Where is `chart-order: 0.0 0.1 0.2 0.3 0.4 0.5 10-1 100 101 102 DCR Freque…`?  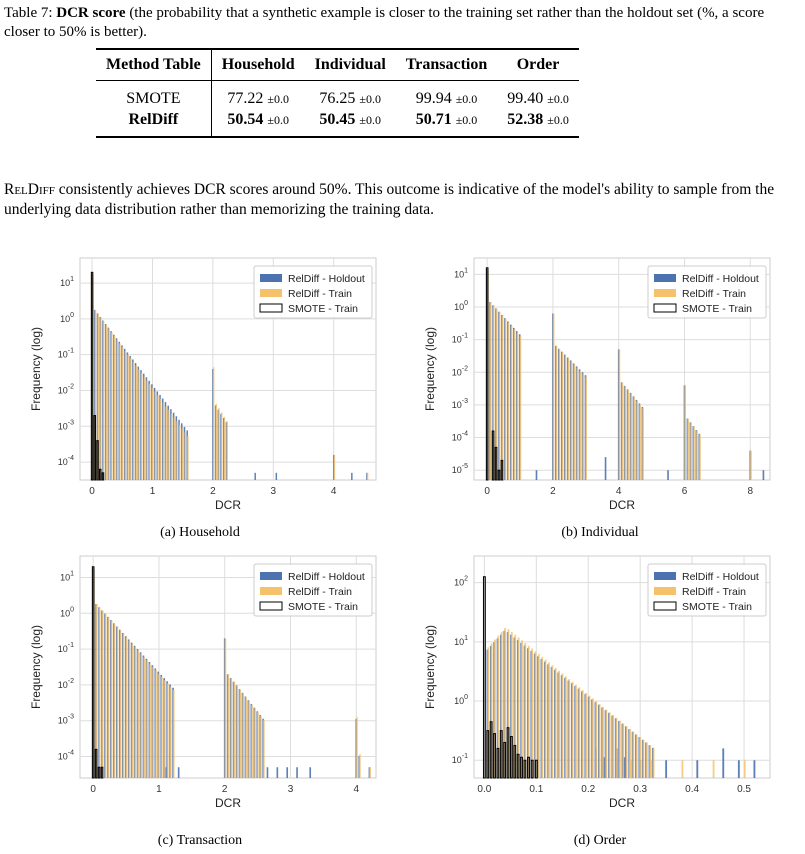
chart-order: 0.0 0.1 0.2 0.3 0.4 0.5 10-1 100 101 102 DCR Freque… is located at coordinates (597, 682).